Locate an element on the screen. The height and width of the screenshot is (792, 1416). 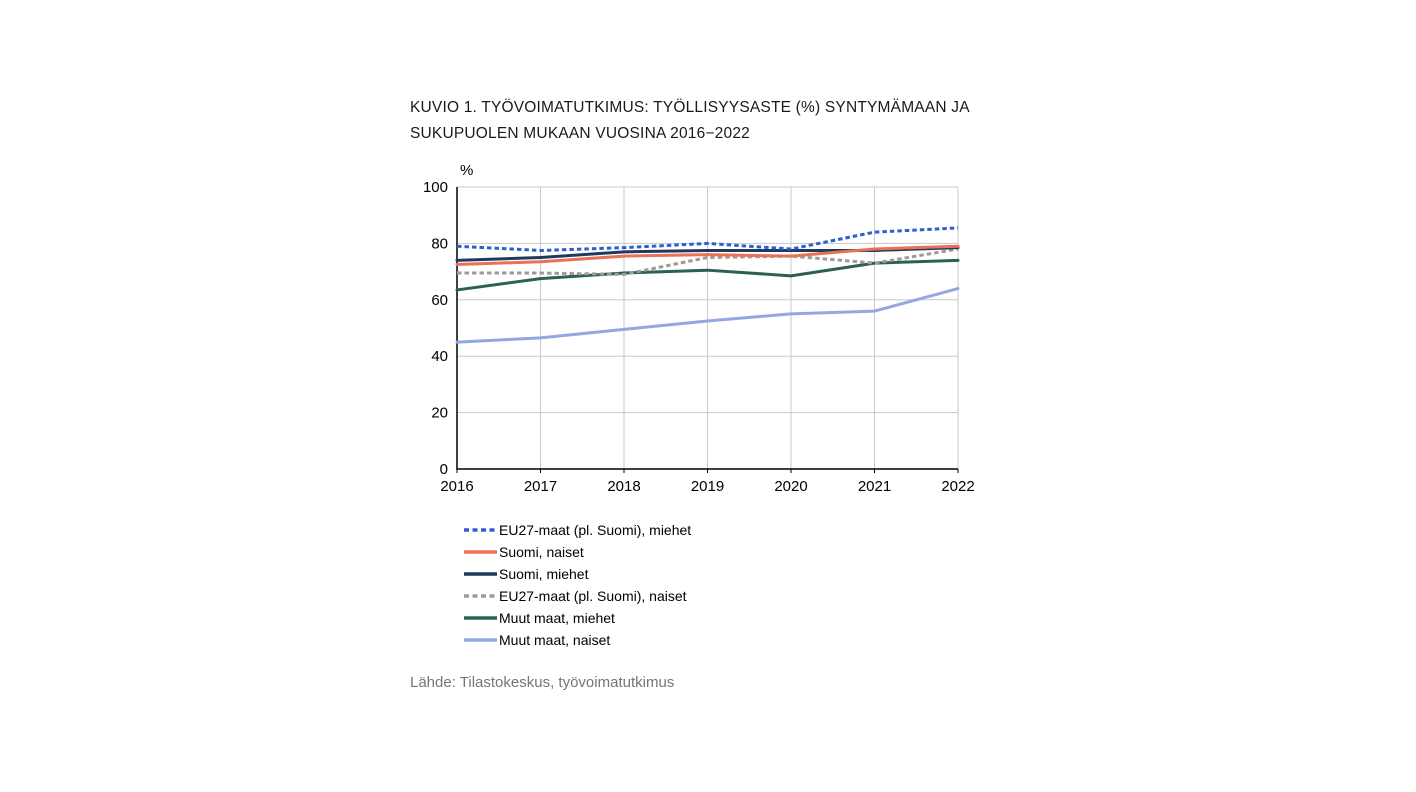
y-axis-tick-label: 0 is located at coordinates (444, 469).